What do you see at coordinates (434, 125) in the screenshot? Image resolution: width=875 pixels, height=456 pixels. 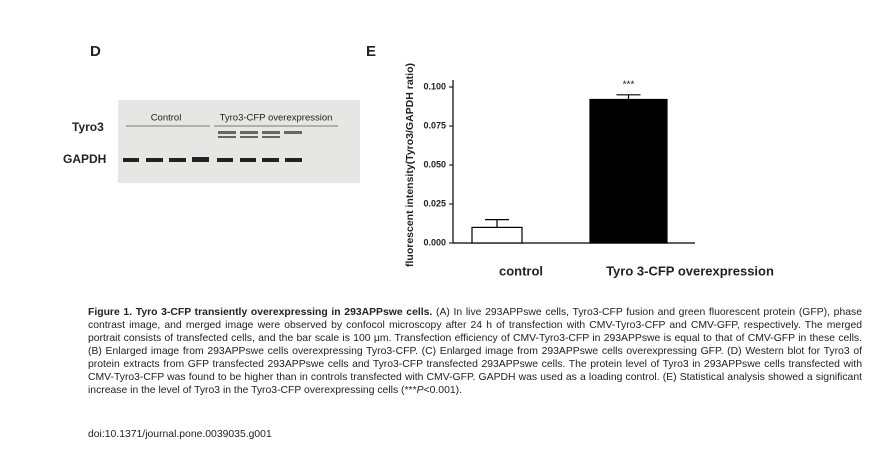 I see `y-tick-label: 0.075` at bounding box center [434, 125].